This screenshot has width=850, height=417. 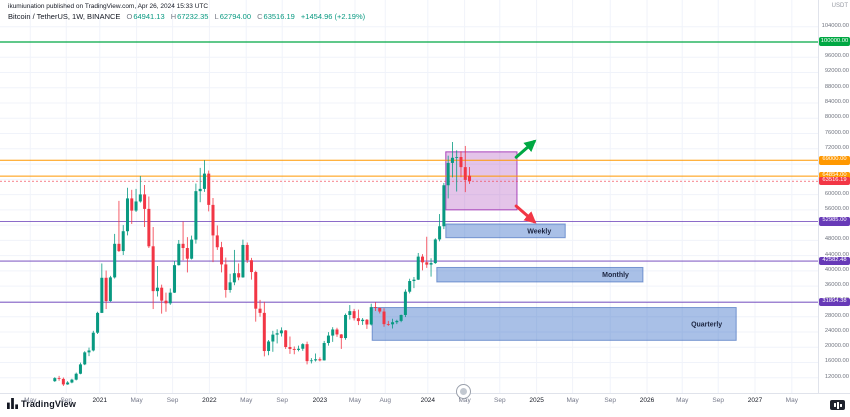 What do you see at coordinates (540, 274) in the screenshot?
I see `monthly-zone: Monthly` at bounding box center [540, 274].